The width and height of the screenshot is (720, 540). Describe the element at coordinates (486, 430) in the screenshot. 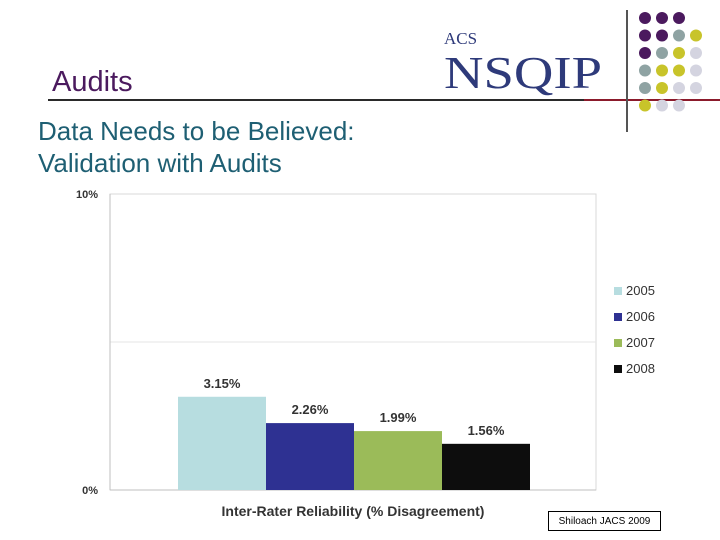

I see `data-label-2008: 1.56%` at that location.